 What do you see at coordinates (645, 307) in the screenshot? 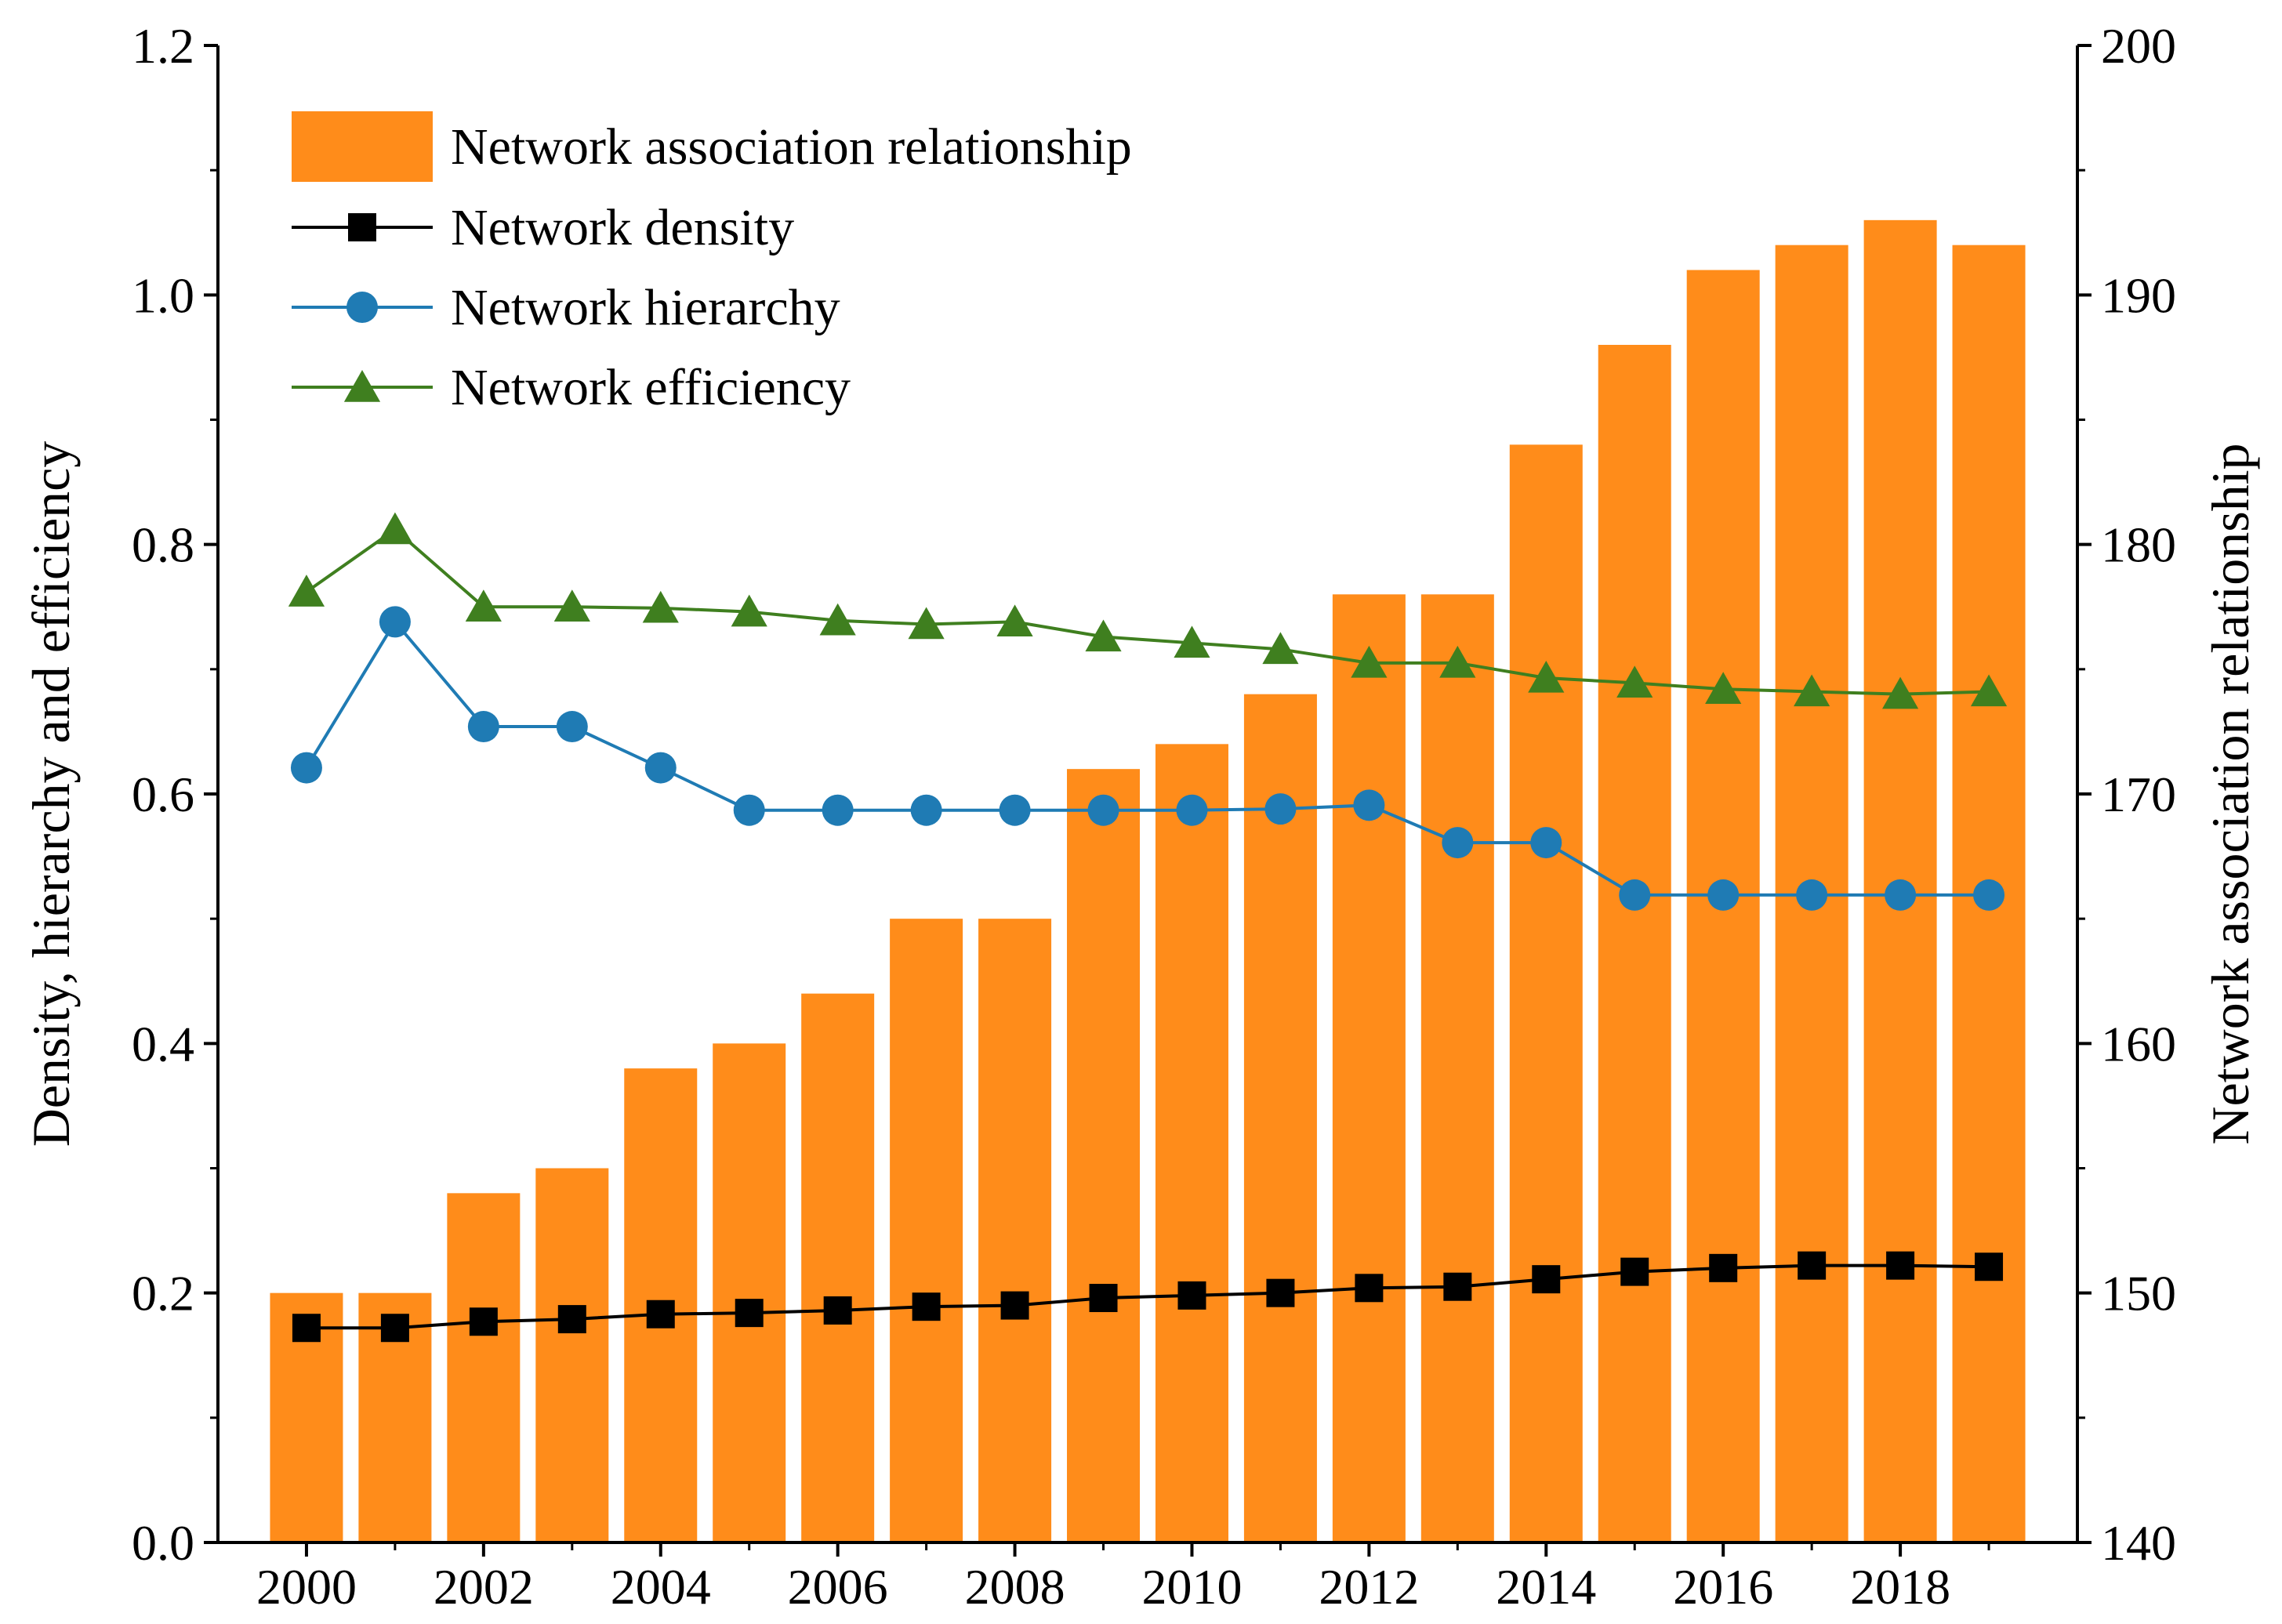
I see `legend-label: Network hierarchy` at bounding box center [645, 307].